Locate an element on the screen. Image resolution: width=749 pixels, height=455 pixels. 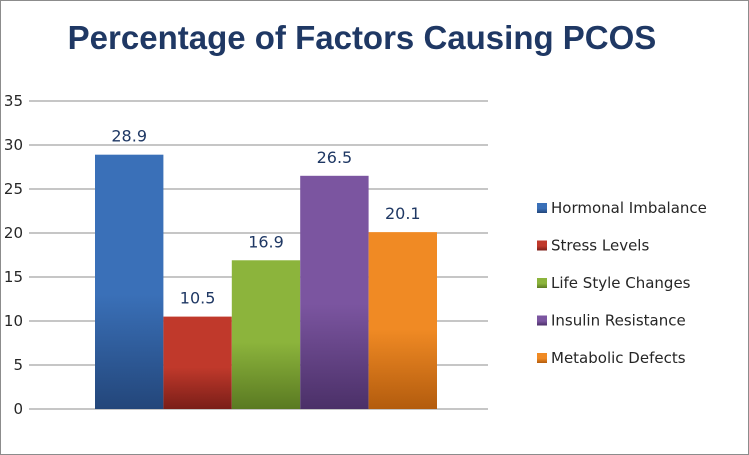
data-label: 20.1 is located at coordinates (403, 213).